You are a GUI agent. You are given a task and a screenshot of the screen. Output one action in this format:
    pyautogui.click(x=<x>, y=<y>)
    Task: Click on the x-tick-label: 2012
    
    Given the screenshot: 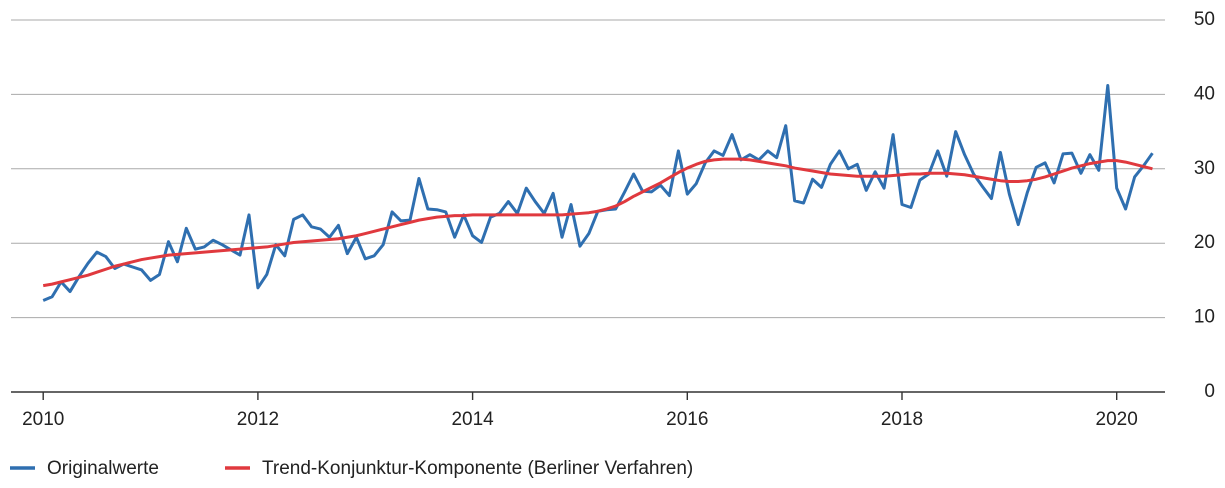 What is the action you would take?
    pyautogui.click(x=258, y=419)
    